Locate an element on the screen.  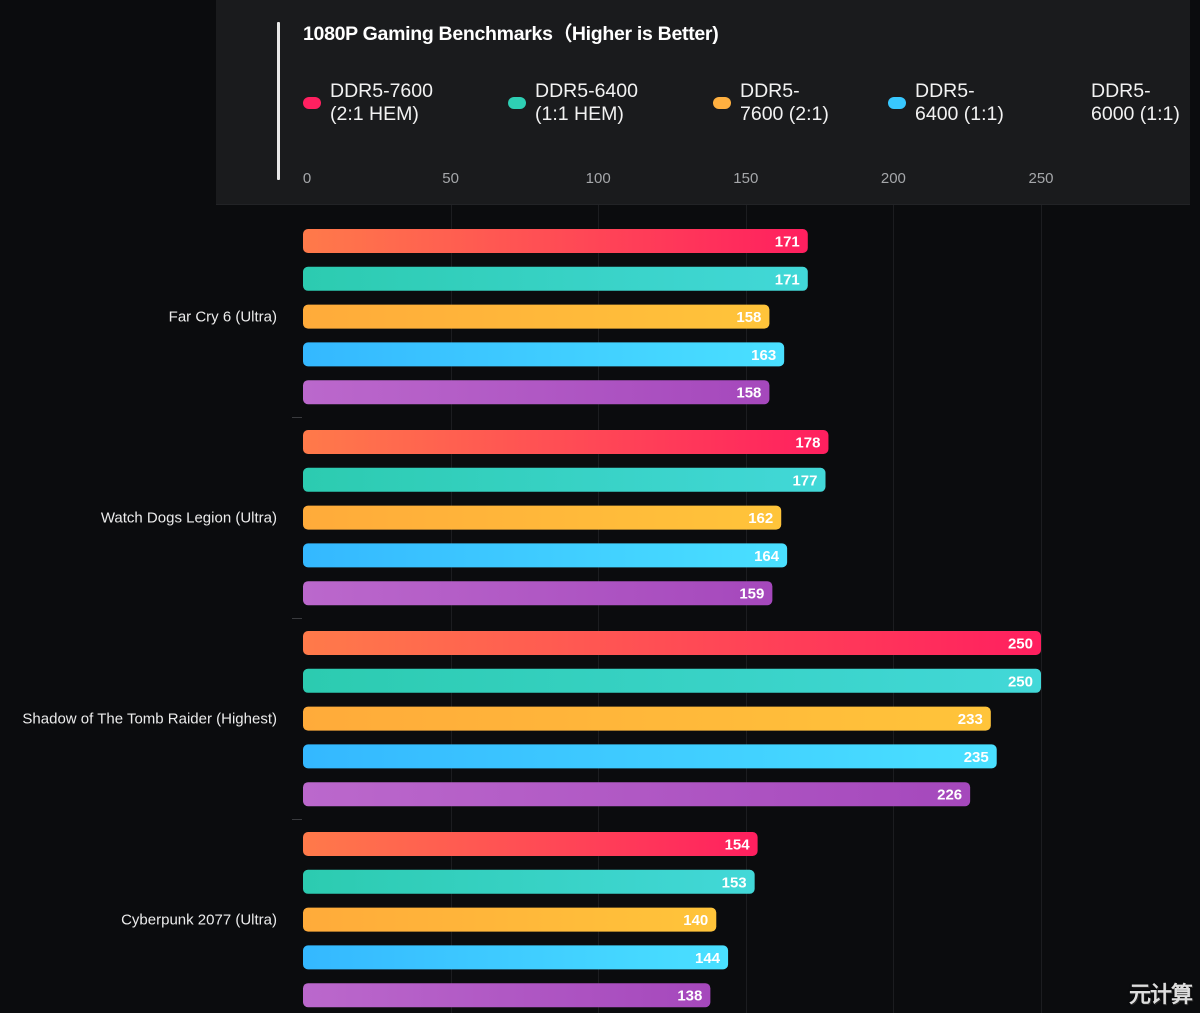
x-tick-label: 250 is located at coordinates (1041, 178).